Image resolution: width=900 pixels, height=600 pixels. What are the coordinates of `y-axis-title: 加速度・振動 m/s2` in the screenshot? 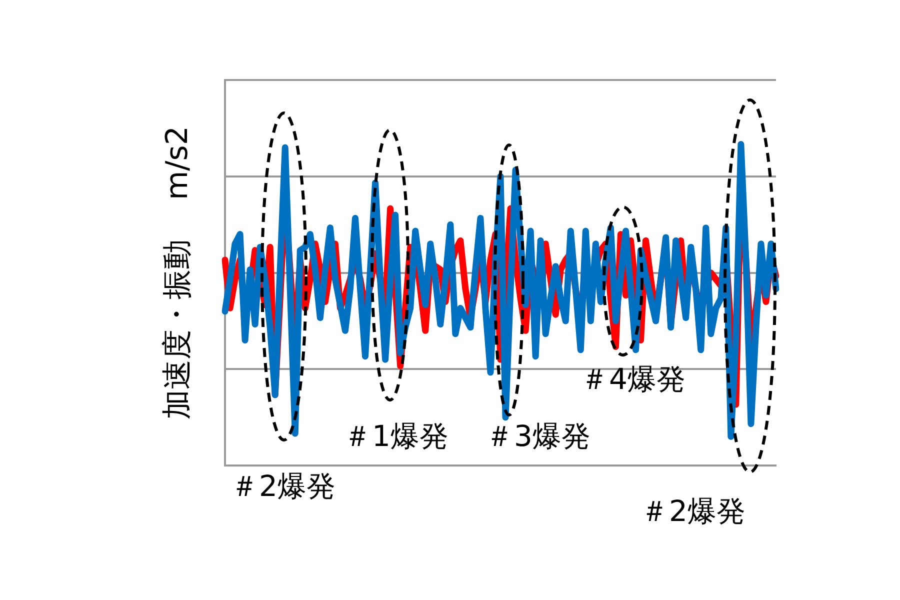 It's located at (177, 273).